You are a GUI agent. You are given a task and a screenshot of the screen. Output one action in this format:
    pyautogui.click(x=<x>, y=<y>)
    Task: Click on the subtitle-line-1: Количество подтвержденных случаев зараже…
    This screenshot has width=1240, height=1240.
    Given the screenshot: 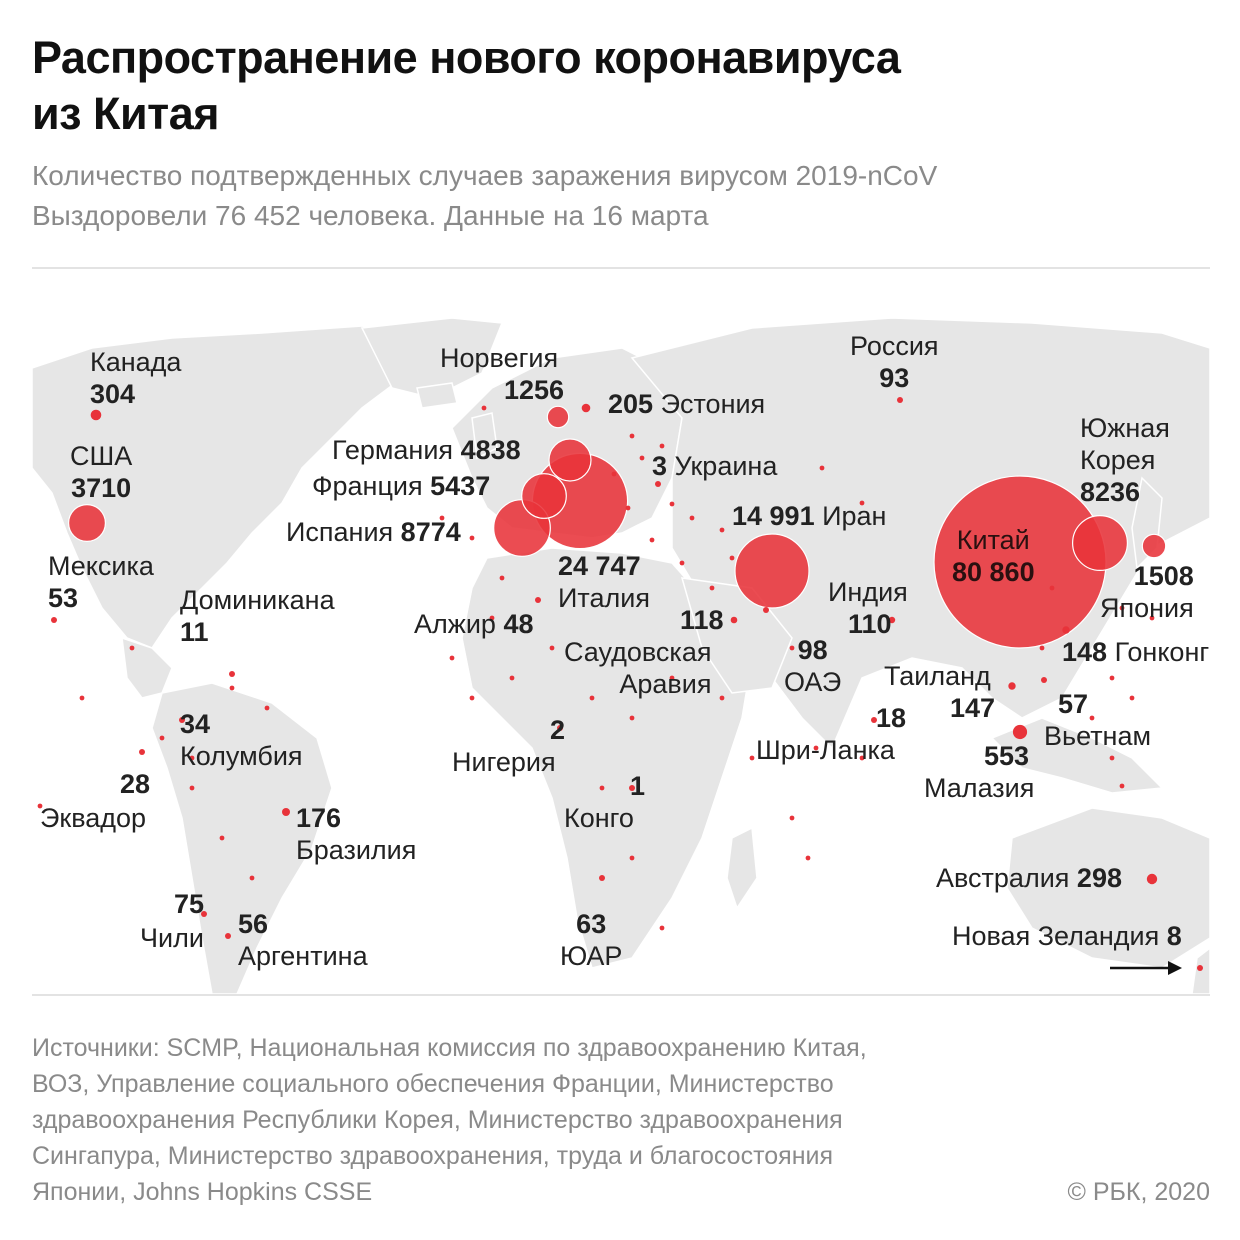 What is the action you would take?
    pyautogui.click(x=485, y=175)
    